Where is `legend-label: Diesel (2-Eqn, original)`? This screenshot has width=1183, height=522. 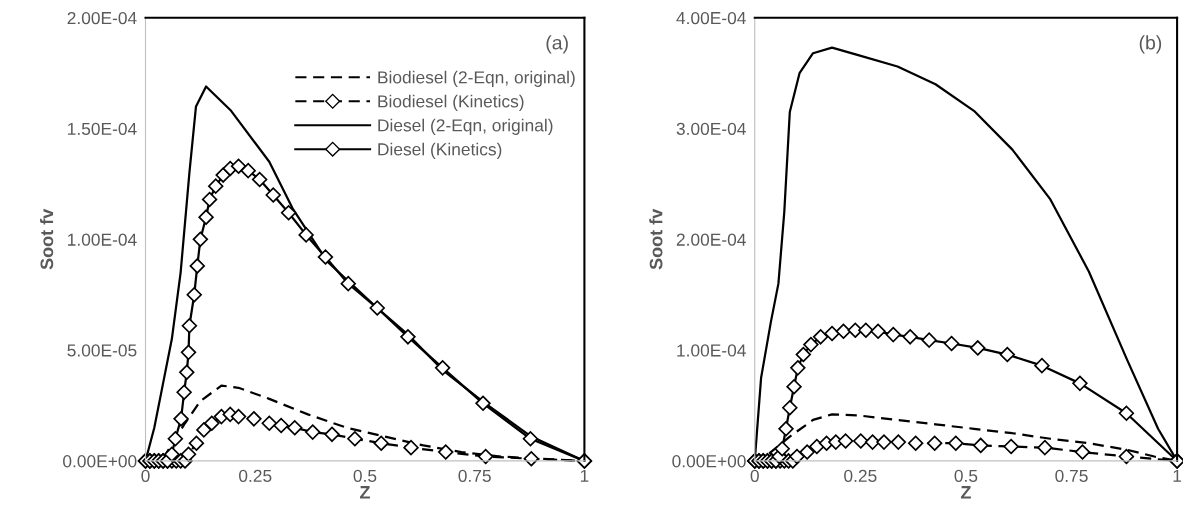
legend-label: Diesel (2-Eqn, original) is located at coordinates (465, 126).